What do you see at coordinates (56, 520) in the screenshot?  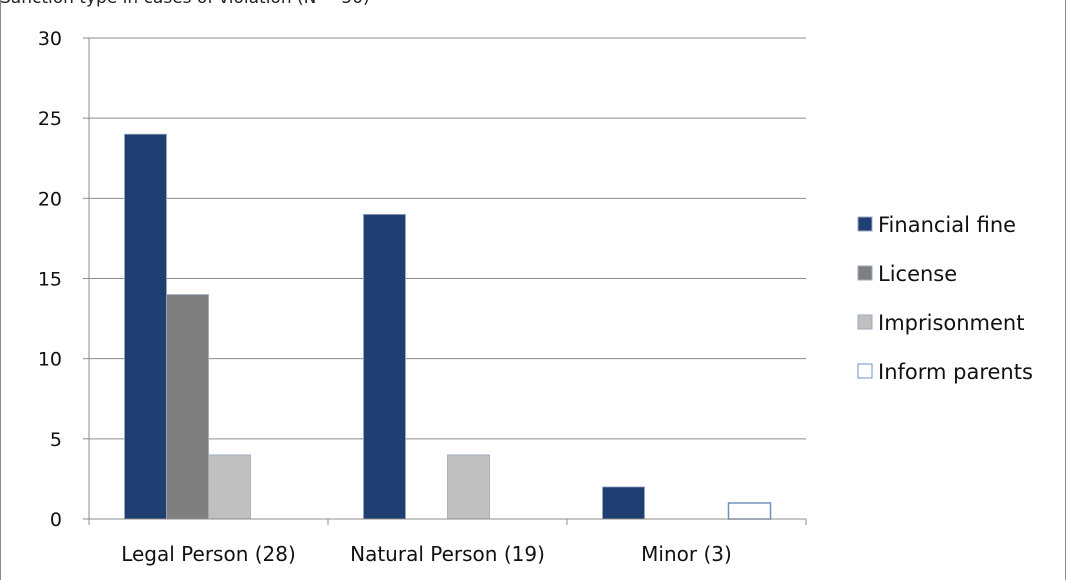 I see `y-tick-label: 0` at bounding box center [56, 520].